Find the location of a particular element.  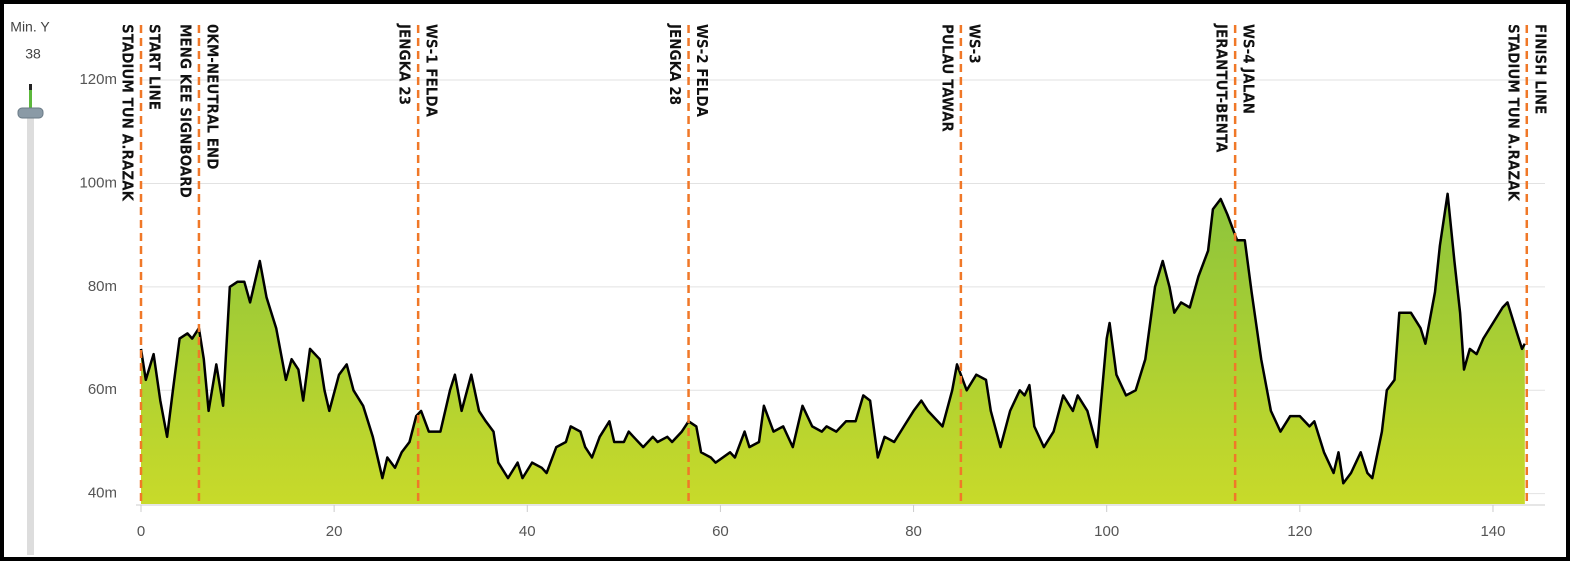

x-tick-label: 80 is located at coordinates (913, 531).